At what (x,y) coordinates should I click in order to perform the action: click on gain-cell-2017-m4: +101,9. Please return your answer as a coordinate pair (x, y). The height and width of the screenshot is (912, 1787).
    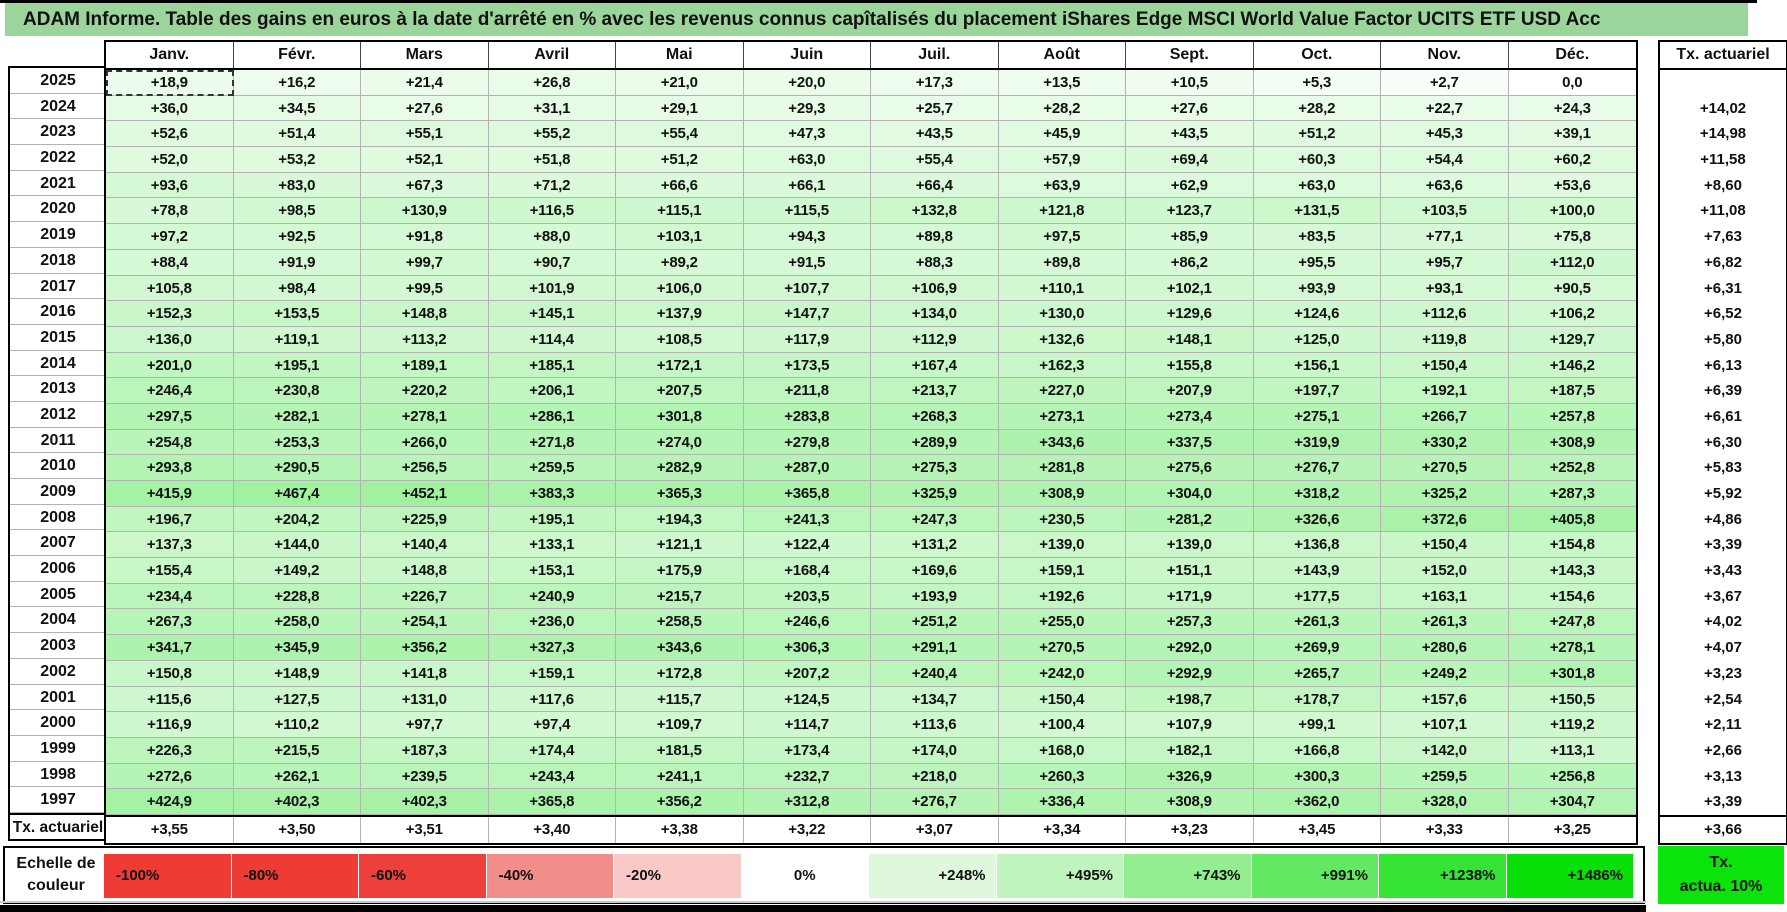
    Looking at the image, I should click on (552, 288).